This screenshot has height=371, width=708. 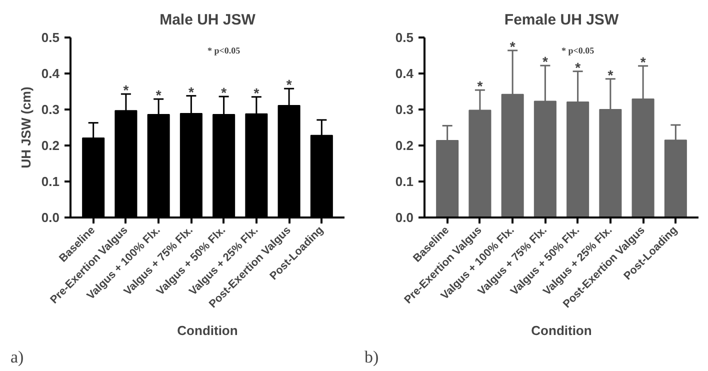 What do you see at coordinates (26, 127) in the screenshot?
I see `y-axis-title: UH JSW (cm)` at bounding box center [26, 127].